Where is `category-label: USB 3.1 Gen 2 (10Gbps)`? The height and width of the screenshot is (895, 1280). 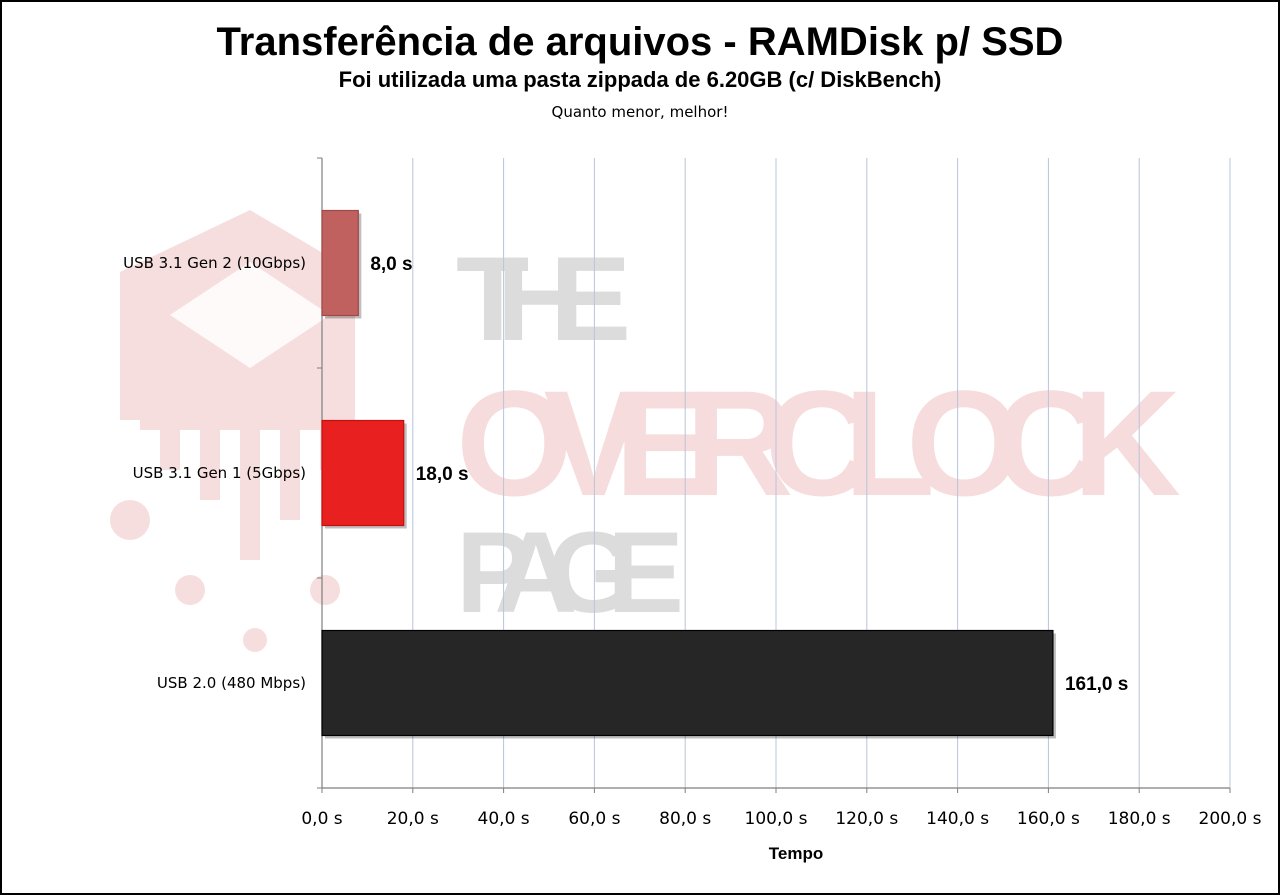 category-label: USB 3.1 Gen 2 (10Gbps) is located at coordinates (214, 263).